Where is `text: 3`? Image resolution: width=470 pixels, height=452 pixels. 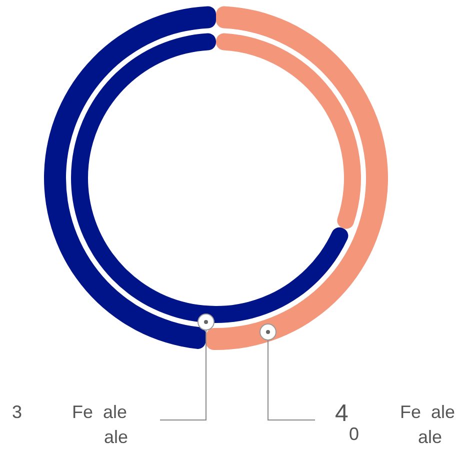 text: 3 is located at coordinates (17, 413).